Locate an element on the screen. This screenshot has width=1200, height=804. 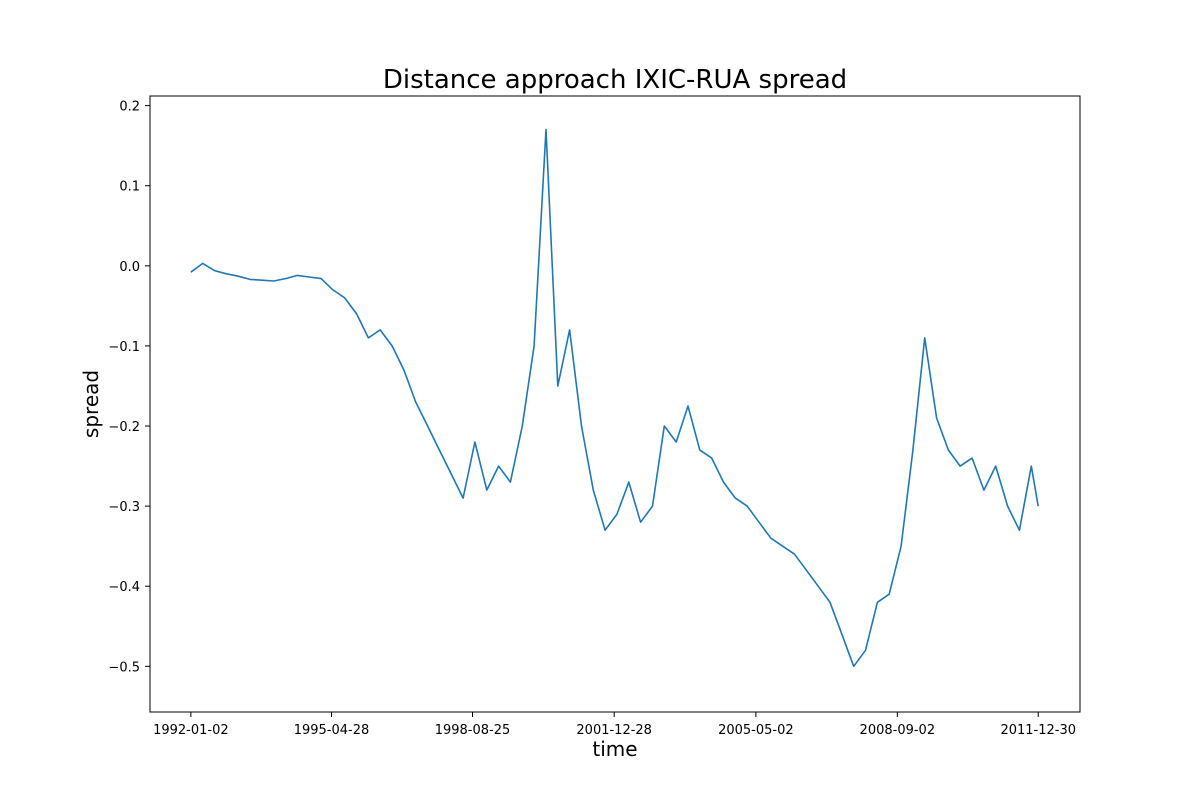
y-tick-label: −0.2 is located at coordinates (124, 427).